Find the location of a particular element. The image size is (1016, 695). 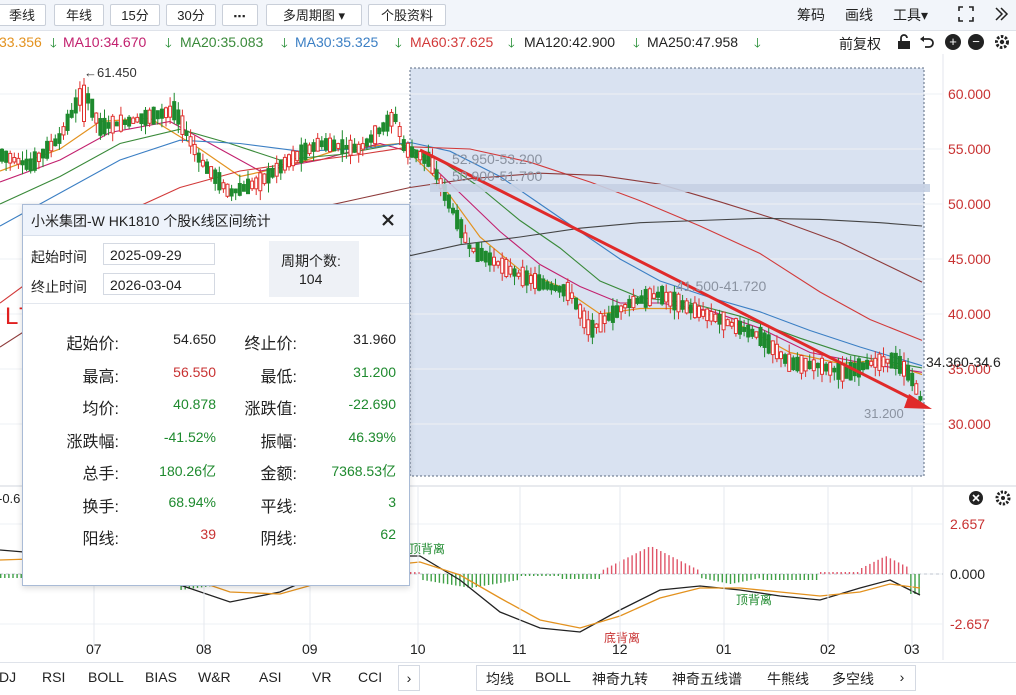

tabs-left-next-icon: › is located at coordinates (409, 678).